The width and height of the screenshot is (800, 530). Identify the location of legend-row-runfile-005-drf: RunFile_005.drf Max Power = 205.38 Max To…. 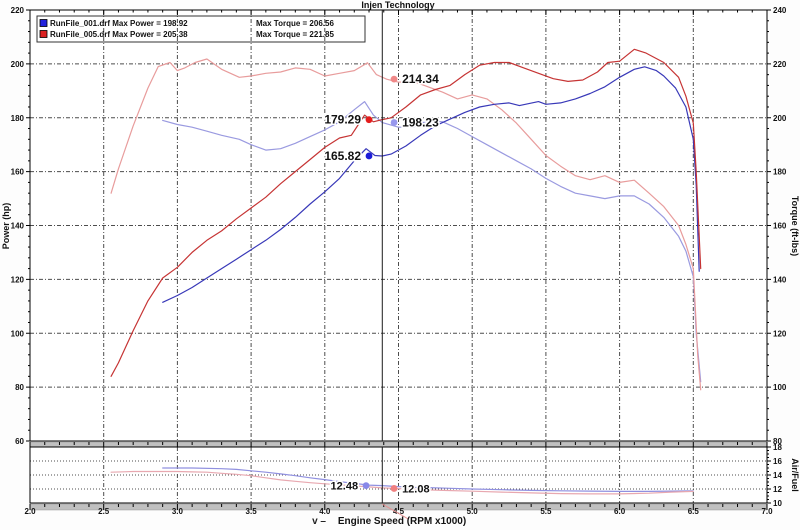
(186, 34).